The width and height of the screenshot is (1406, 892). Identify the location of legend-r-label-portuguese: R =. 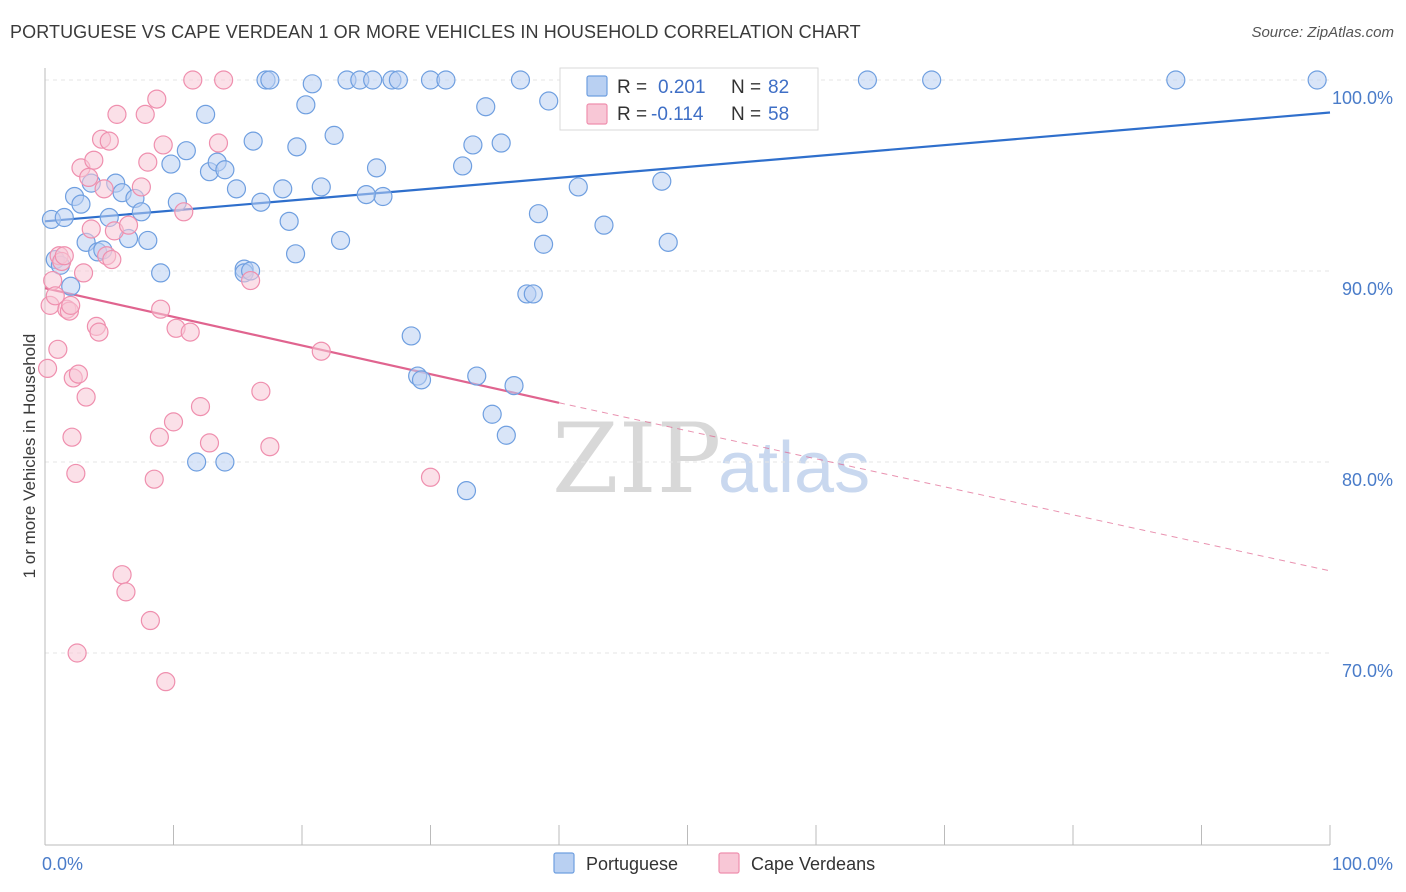
(632, 87).